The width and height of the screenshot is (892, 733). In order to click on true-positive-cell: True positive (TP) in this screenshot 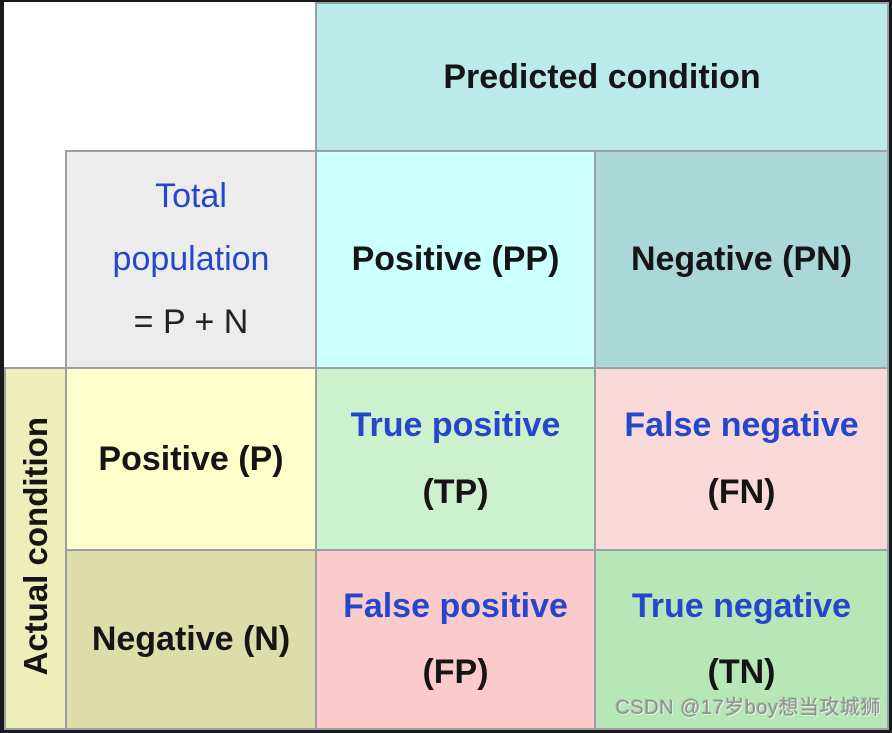, I will do `click(455, 459)`.